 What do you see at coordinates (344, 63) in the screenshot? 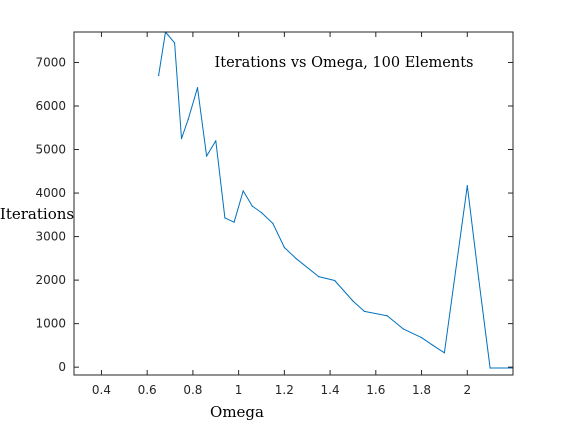
I see `chart-title: Iterations vs Omega, 100 Elements` at bounding box center [344, 63].